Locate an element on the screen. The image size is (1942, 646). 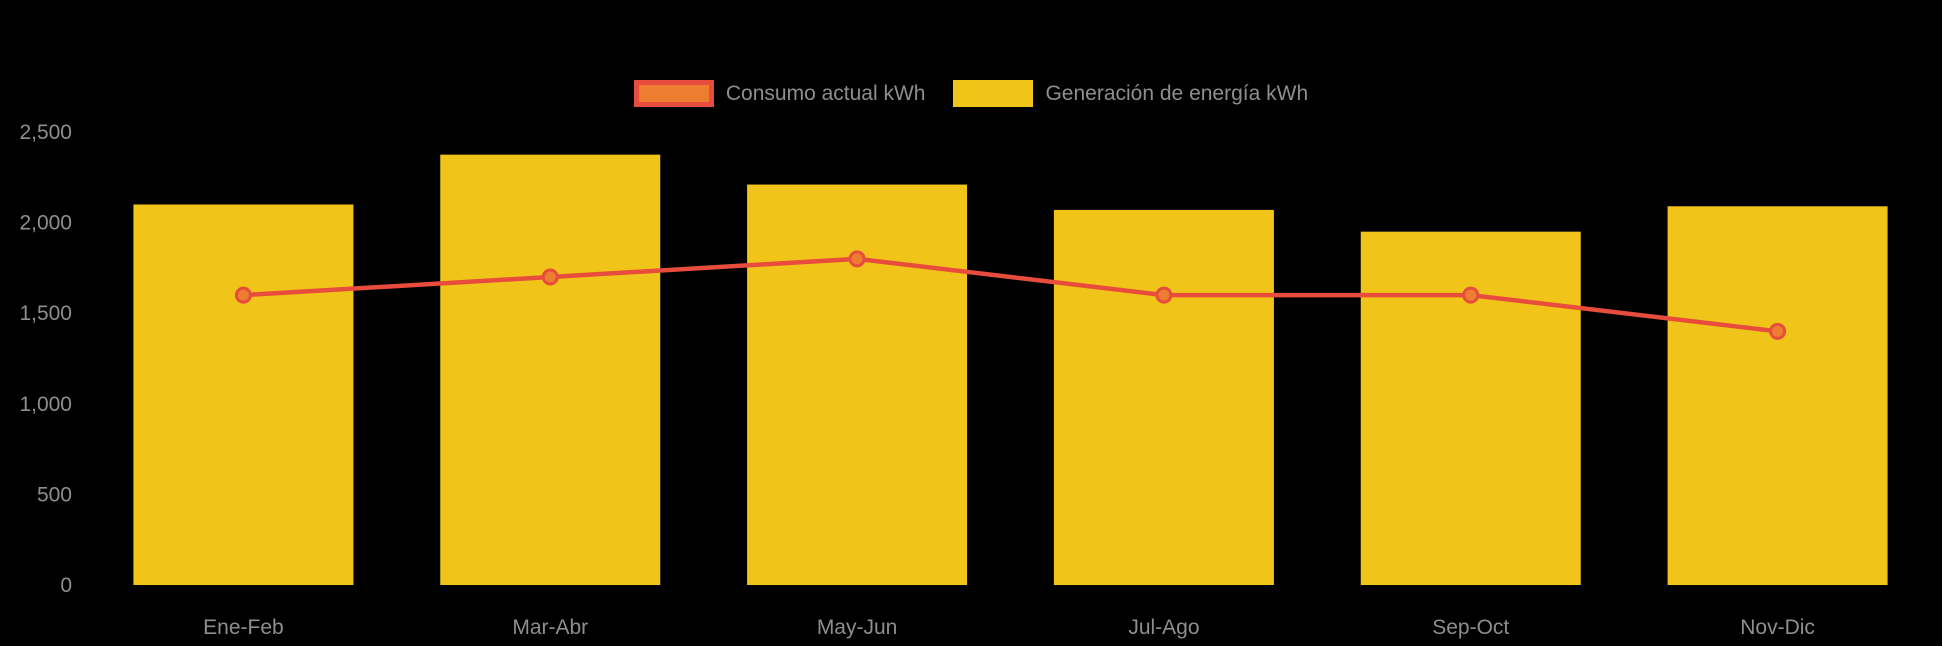
bar-Ene-Feb is located at coordinates (243, 395).